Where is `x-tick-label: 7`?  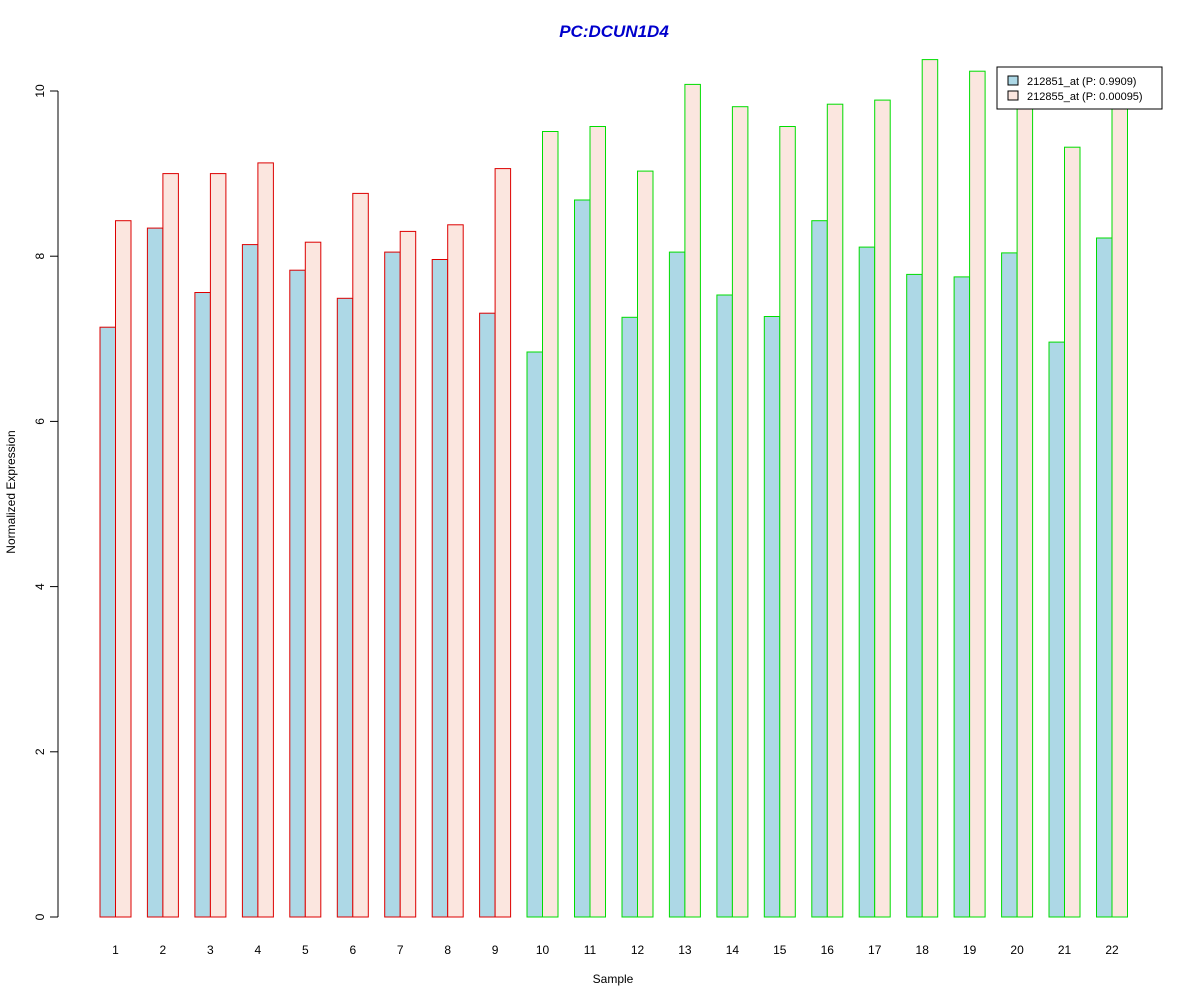
x-tick-label: 7 is located at coordinates (400, 950).